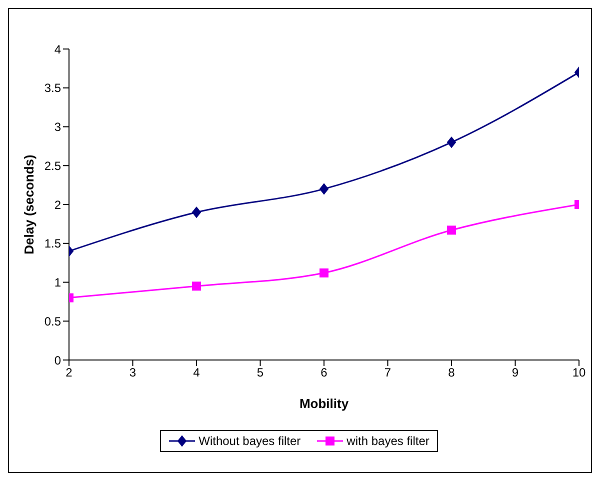 This screenshot has width=600, height=481. What do you see at coordinates (53, 88) in the screenshot?
I see `y-tick-label: 3.5` at bounding box center [53, 88].